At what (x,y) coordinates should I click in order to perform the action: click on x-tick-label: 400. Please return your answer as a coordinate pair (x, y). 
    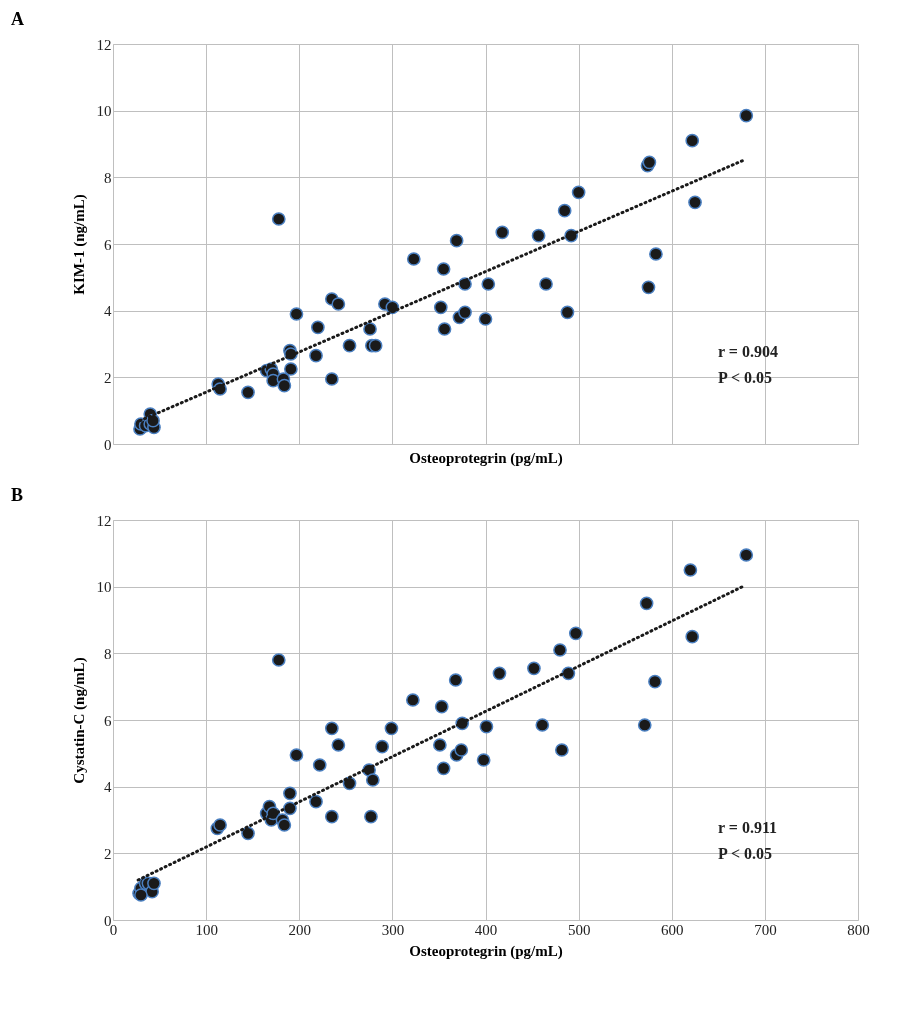
    Looking at the image, I should click on (486, 929).